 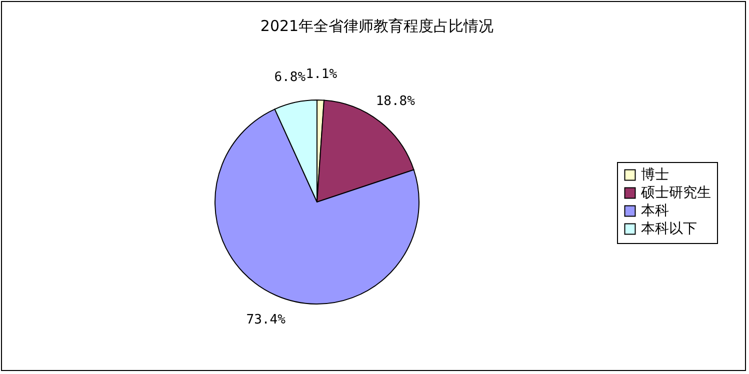 What do you see at coordinates (290, 77) in the screenshot?
I see `data-label: 6.8%` at bounding box center [290, 77].